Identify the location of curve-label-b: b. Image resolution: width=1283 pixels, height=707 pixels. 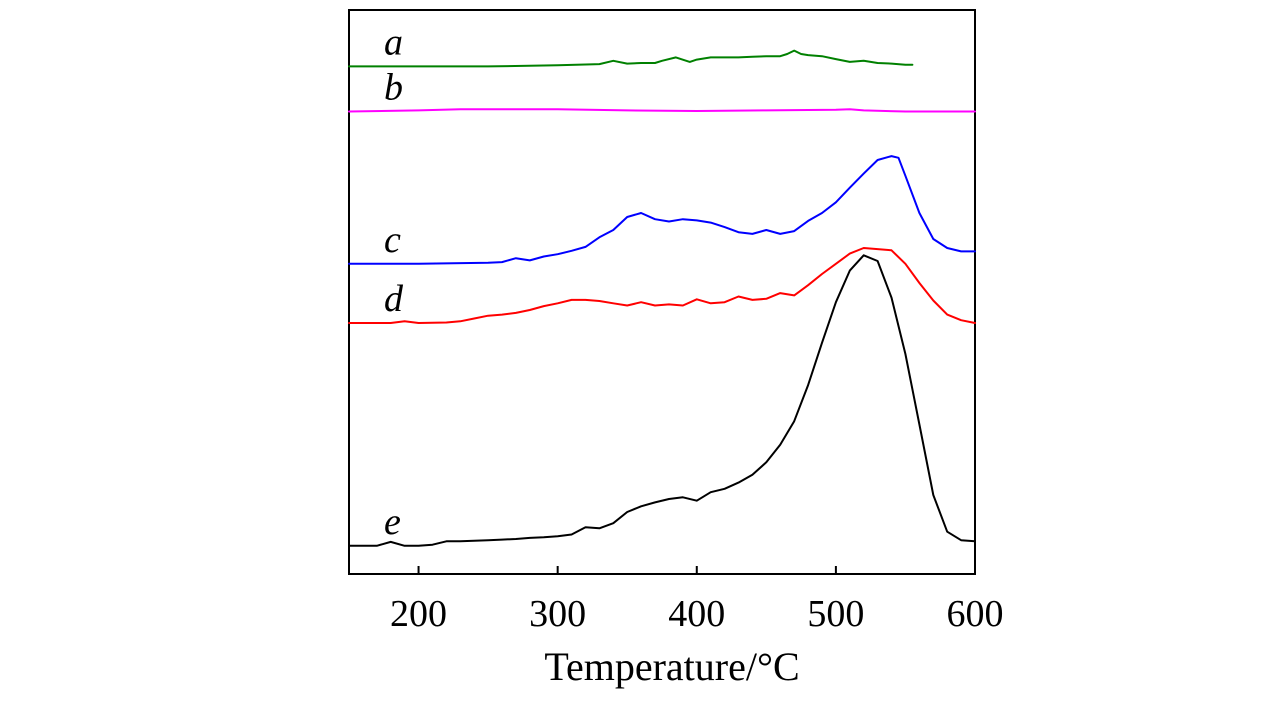
(393, 88).